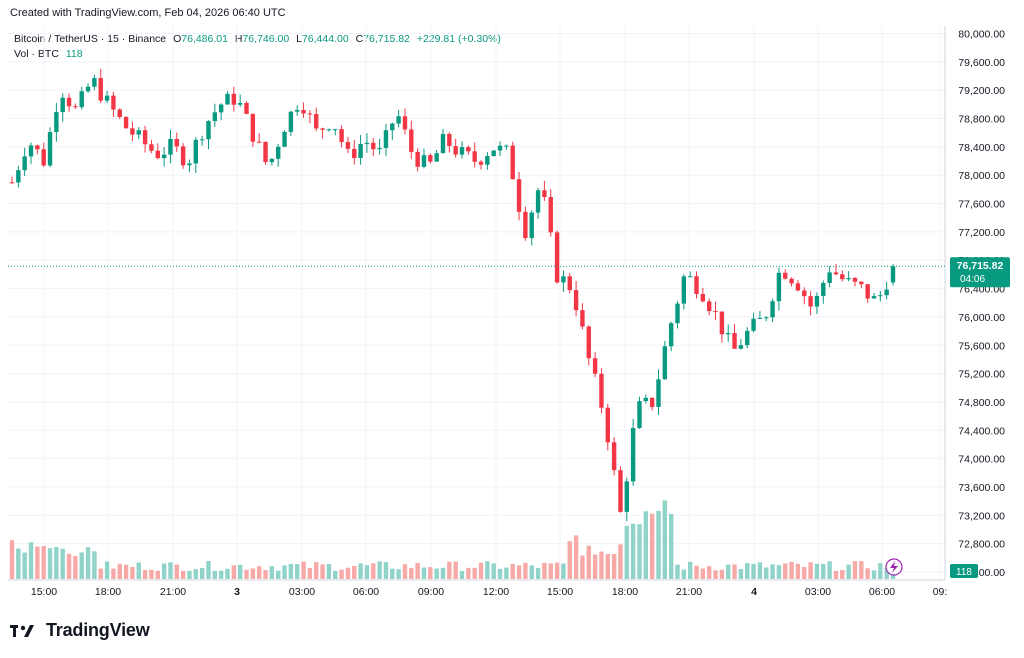 This screenshot has width=1024, height=658. I want to click on legend-close-label: C, so click(359, 39).